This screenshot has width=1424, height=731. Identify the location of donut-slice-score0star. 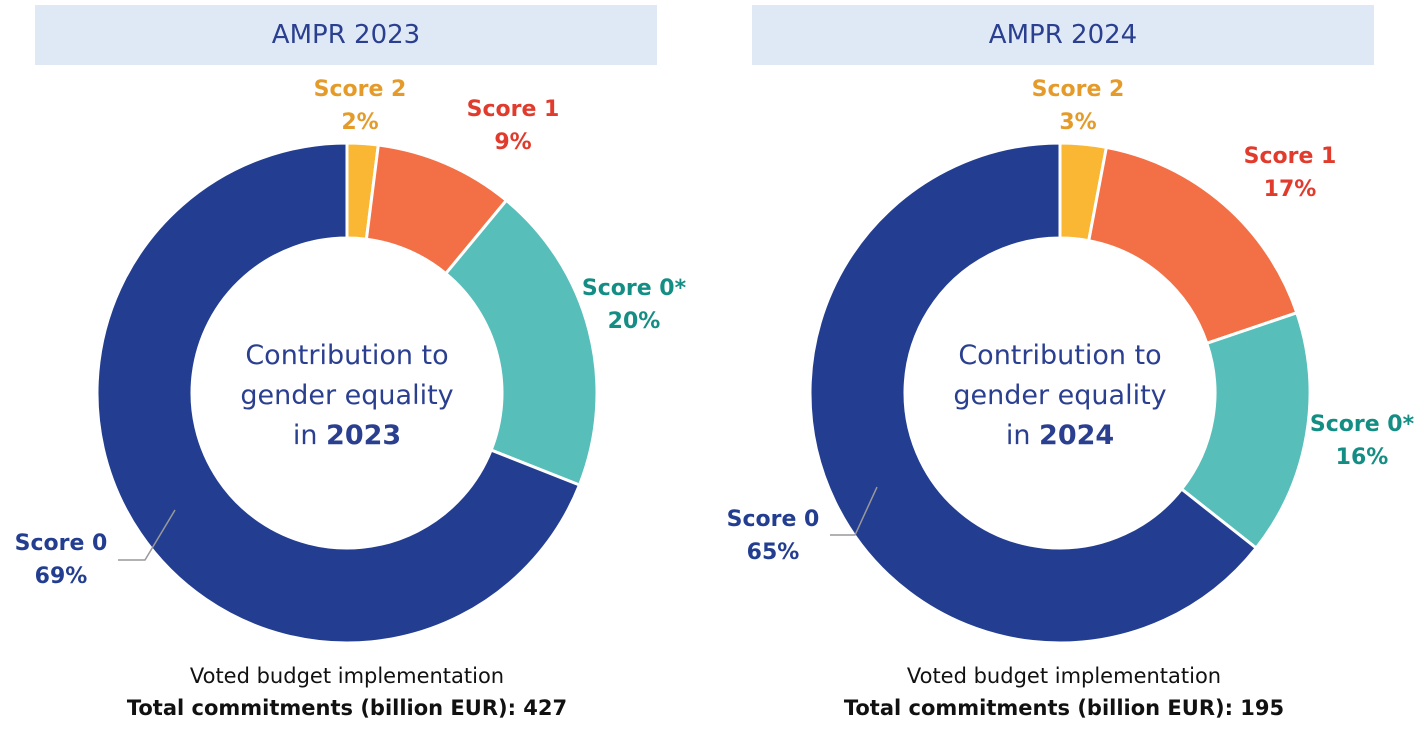
(521, 342).